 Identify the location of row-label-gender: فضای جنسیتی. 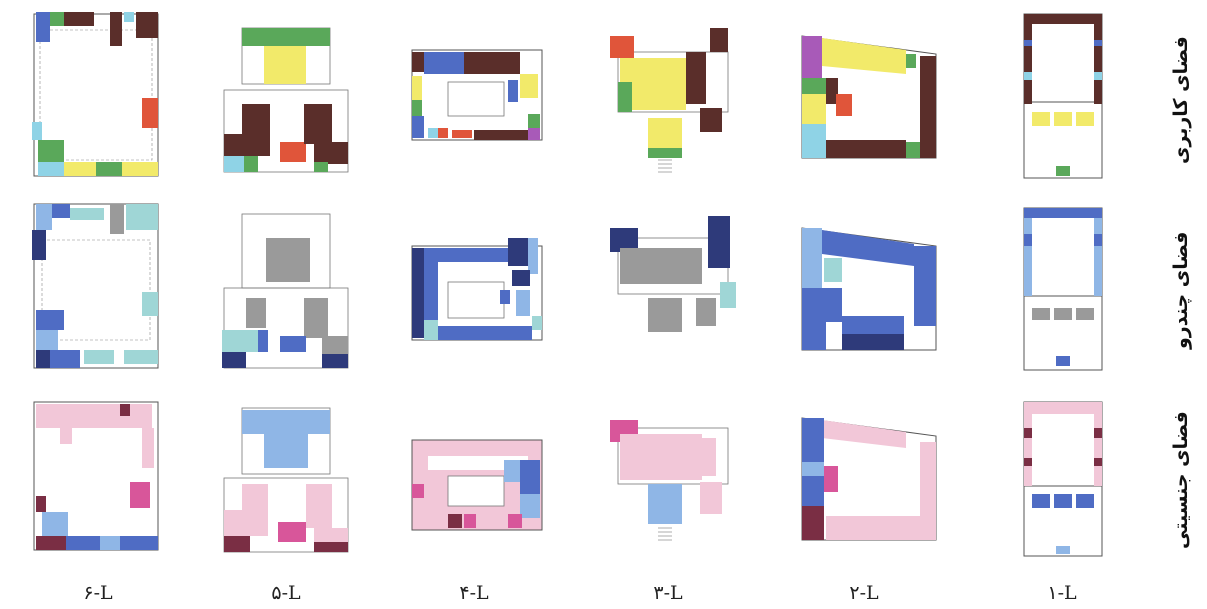
(1181, 480).